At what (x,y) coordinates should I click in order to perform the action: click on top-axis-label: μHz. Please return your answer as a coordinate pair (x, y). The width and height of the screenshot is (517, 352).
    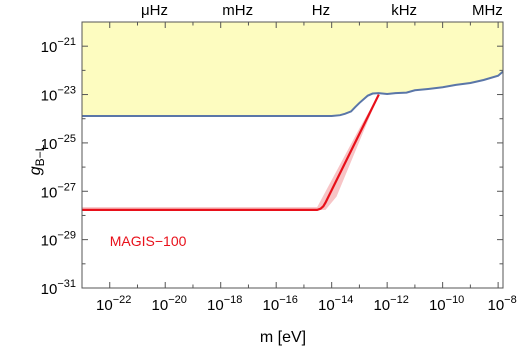
    Looking at the image, I should click on (154, 10).